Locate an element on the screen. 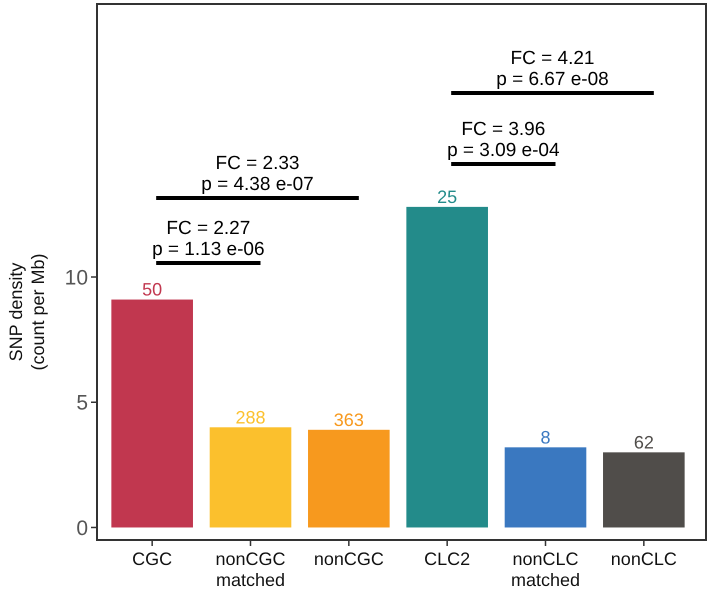 The height and width of the screenshot is (595, 712). y-tick-label: 5 is located at coordinates (82, 403).